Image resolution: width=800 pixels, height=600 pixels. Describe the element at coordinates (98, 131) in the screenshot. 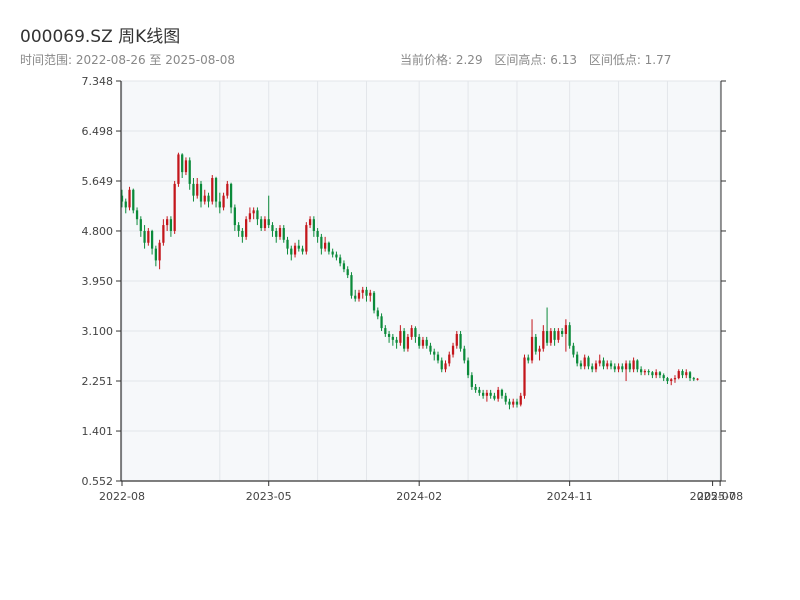

I see `y-tick-label: 6.498` at that location.